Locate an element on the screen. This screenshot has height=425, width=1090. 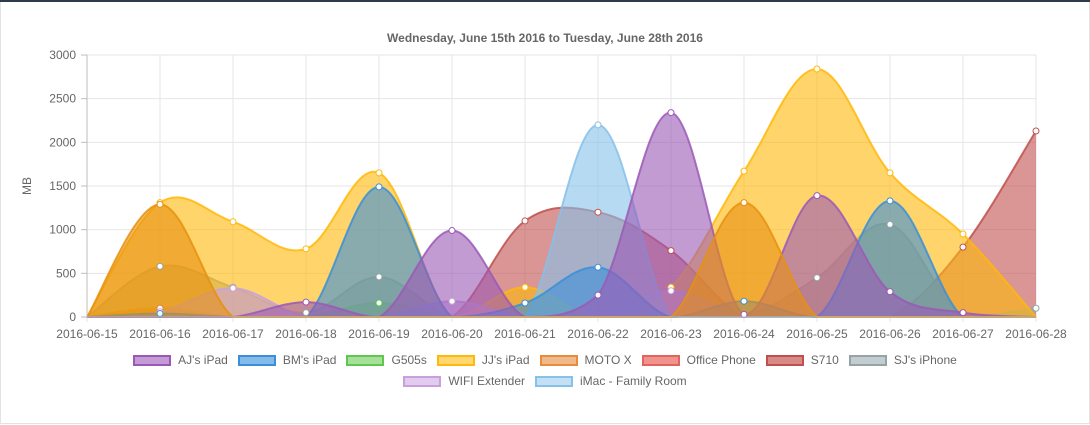
legend-label: Office Phone is located at coordinates (721, 360).